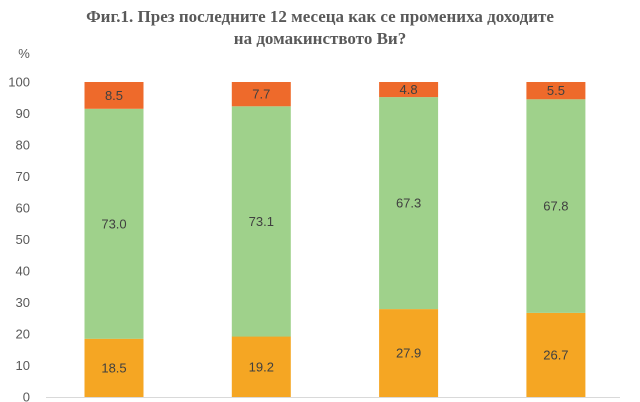 This screenshot has height=402, width=640. I want to click on y-tick-label: 40, so click(23, 271).